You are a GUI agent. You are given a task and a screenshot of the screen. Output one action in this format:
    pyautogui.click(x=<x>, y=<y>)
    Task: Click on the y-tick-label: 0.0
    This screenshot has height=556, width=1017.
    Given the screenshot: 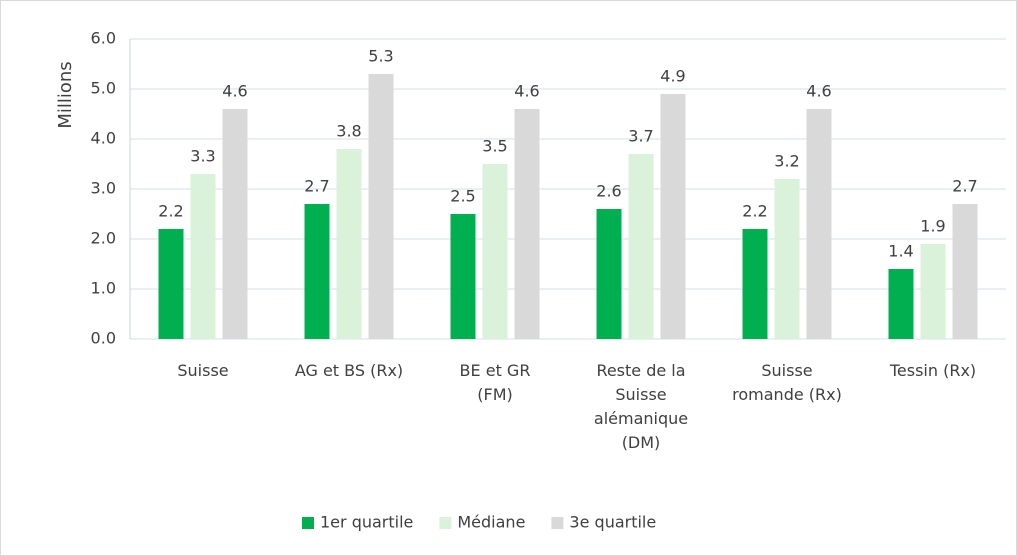 What is the action you would take?
    pyautogui.click(x=103, y=338)
    